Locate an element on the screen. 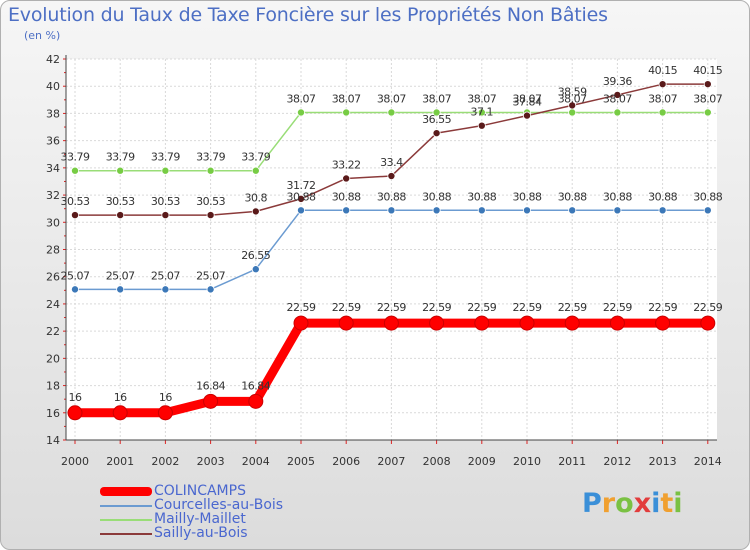  x-tick-label: 2013 is located at coordinates (663, 461).